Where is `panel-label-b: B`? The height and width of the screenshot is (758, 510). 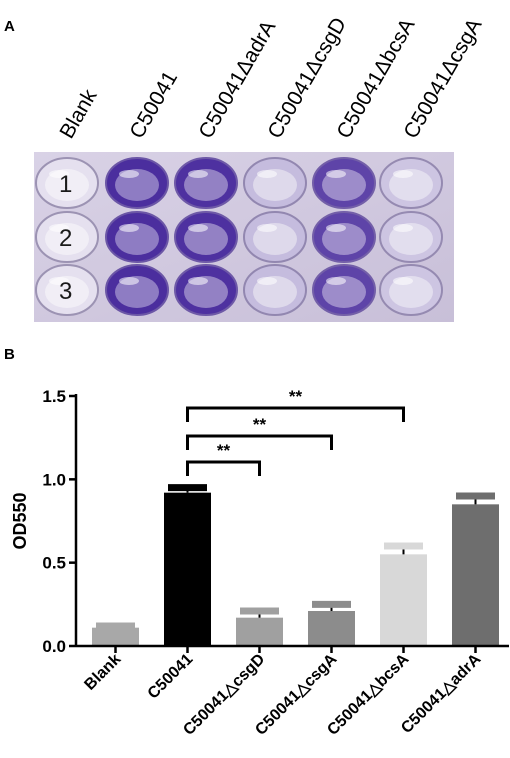
panel-label-b: B is located at coordinates (9, 354).